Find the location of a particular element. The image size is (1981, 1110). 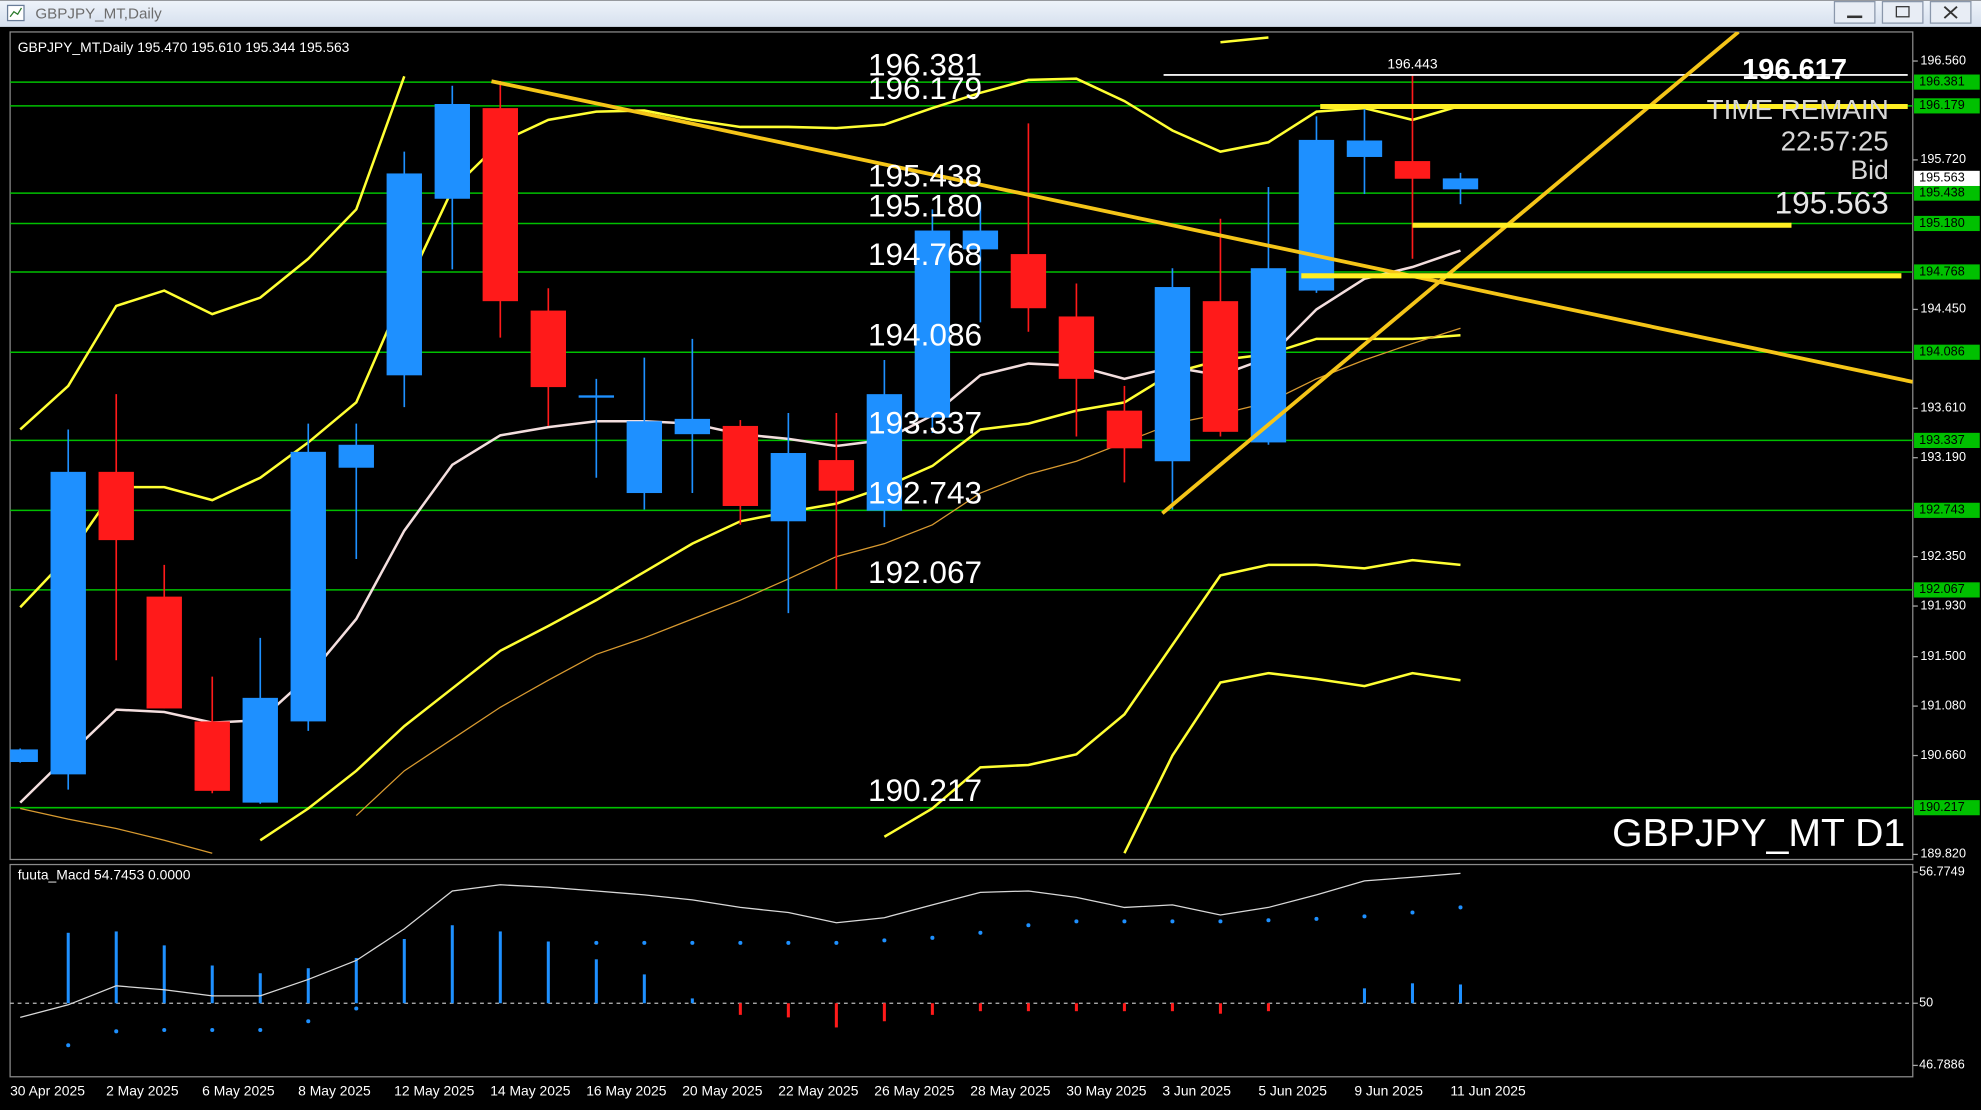

x-tick-label: 22 May 2025 is located at coordinates (818, 1091).